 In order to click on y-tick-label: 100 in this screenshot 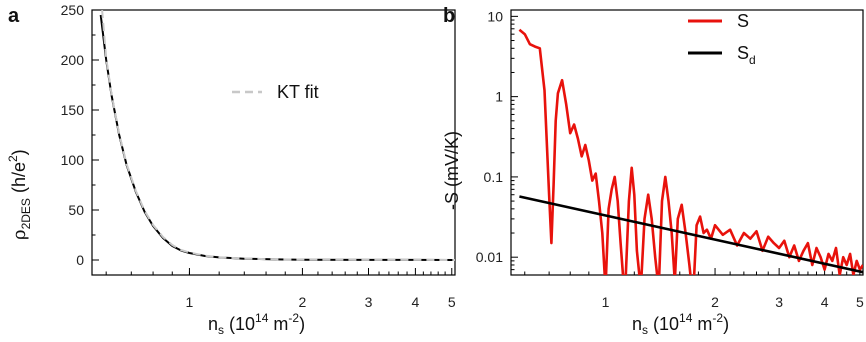, I will do `click(73, 160)`.